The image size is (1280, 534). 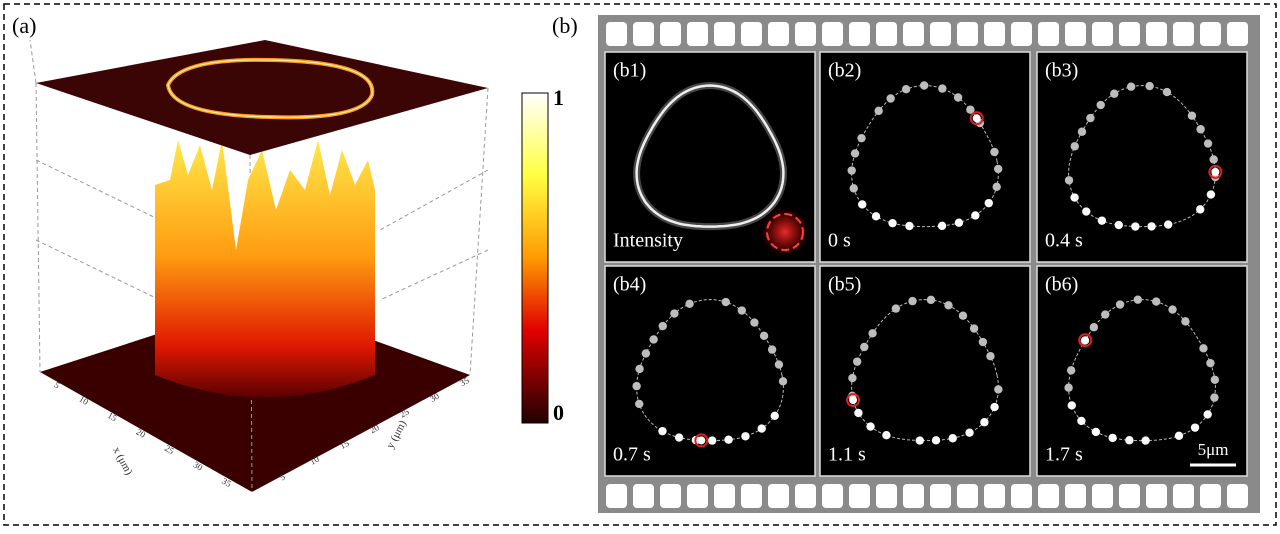 What do you see at coordinates (648, 241) in the screenshot?
I see `frame-caption: Intensity` at bounding box center [648, 241].